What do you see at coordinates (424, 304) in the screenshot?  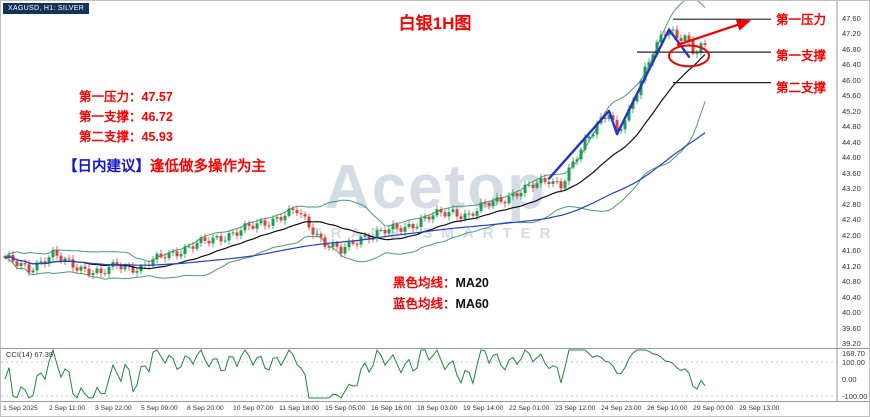 I see `ma60-label: 蓝色均线：` at bounding box center [424, 304].